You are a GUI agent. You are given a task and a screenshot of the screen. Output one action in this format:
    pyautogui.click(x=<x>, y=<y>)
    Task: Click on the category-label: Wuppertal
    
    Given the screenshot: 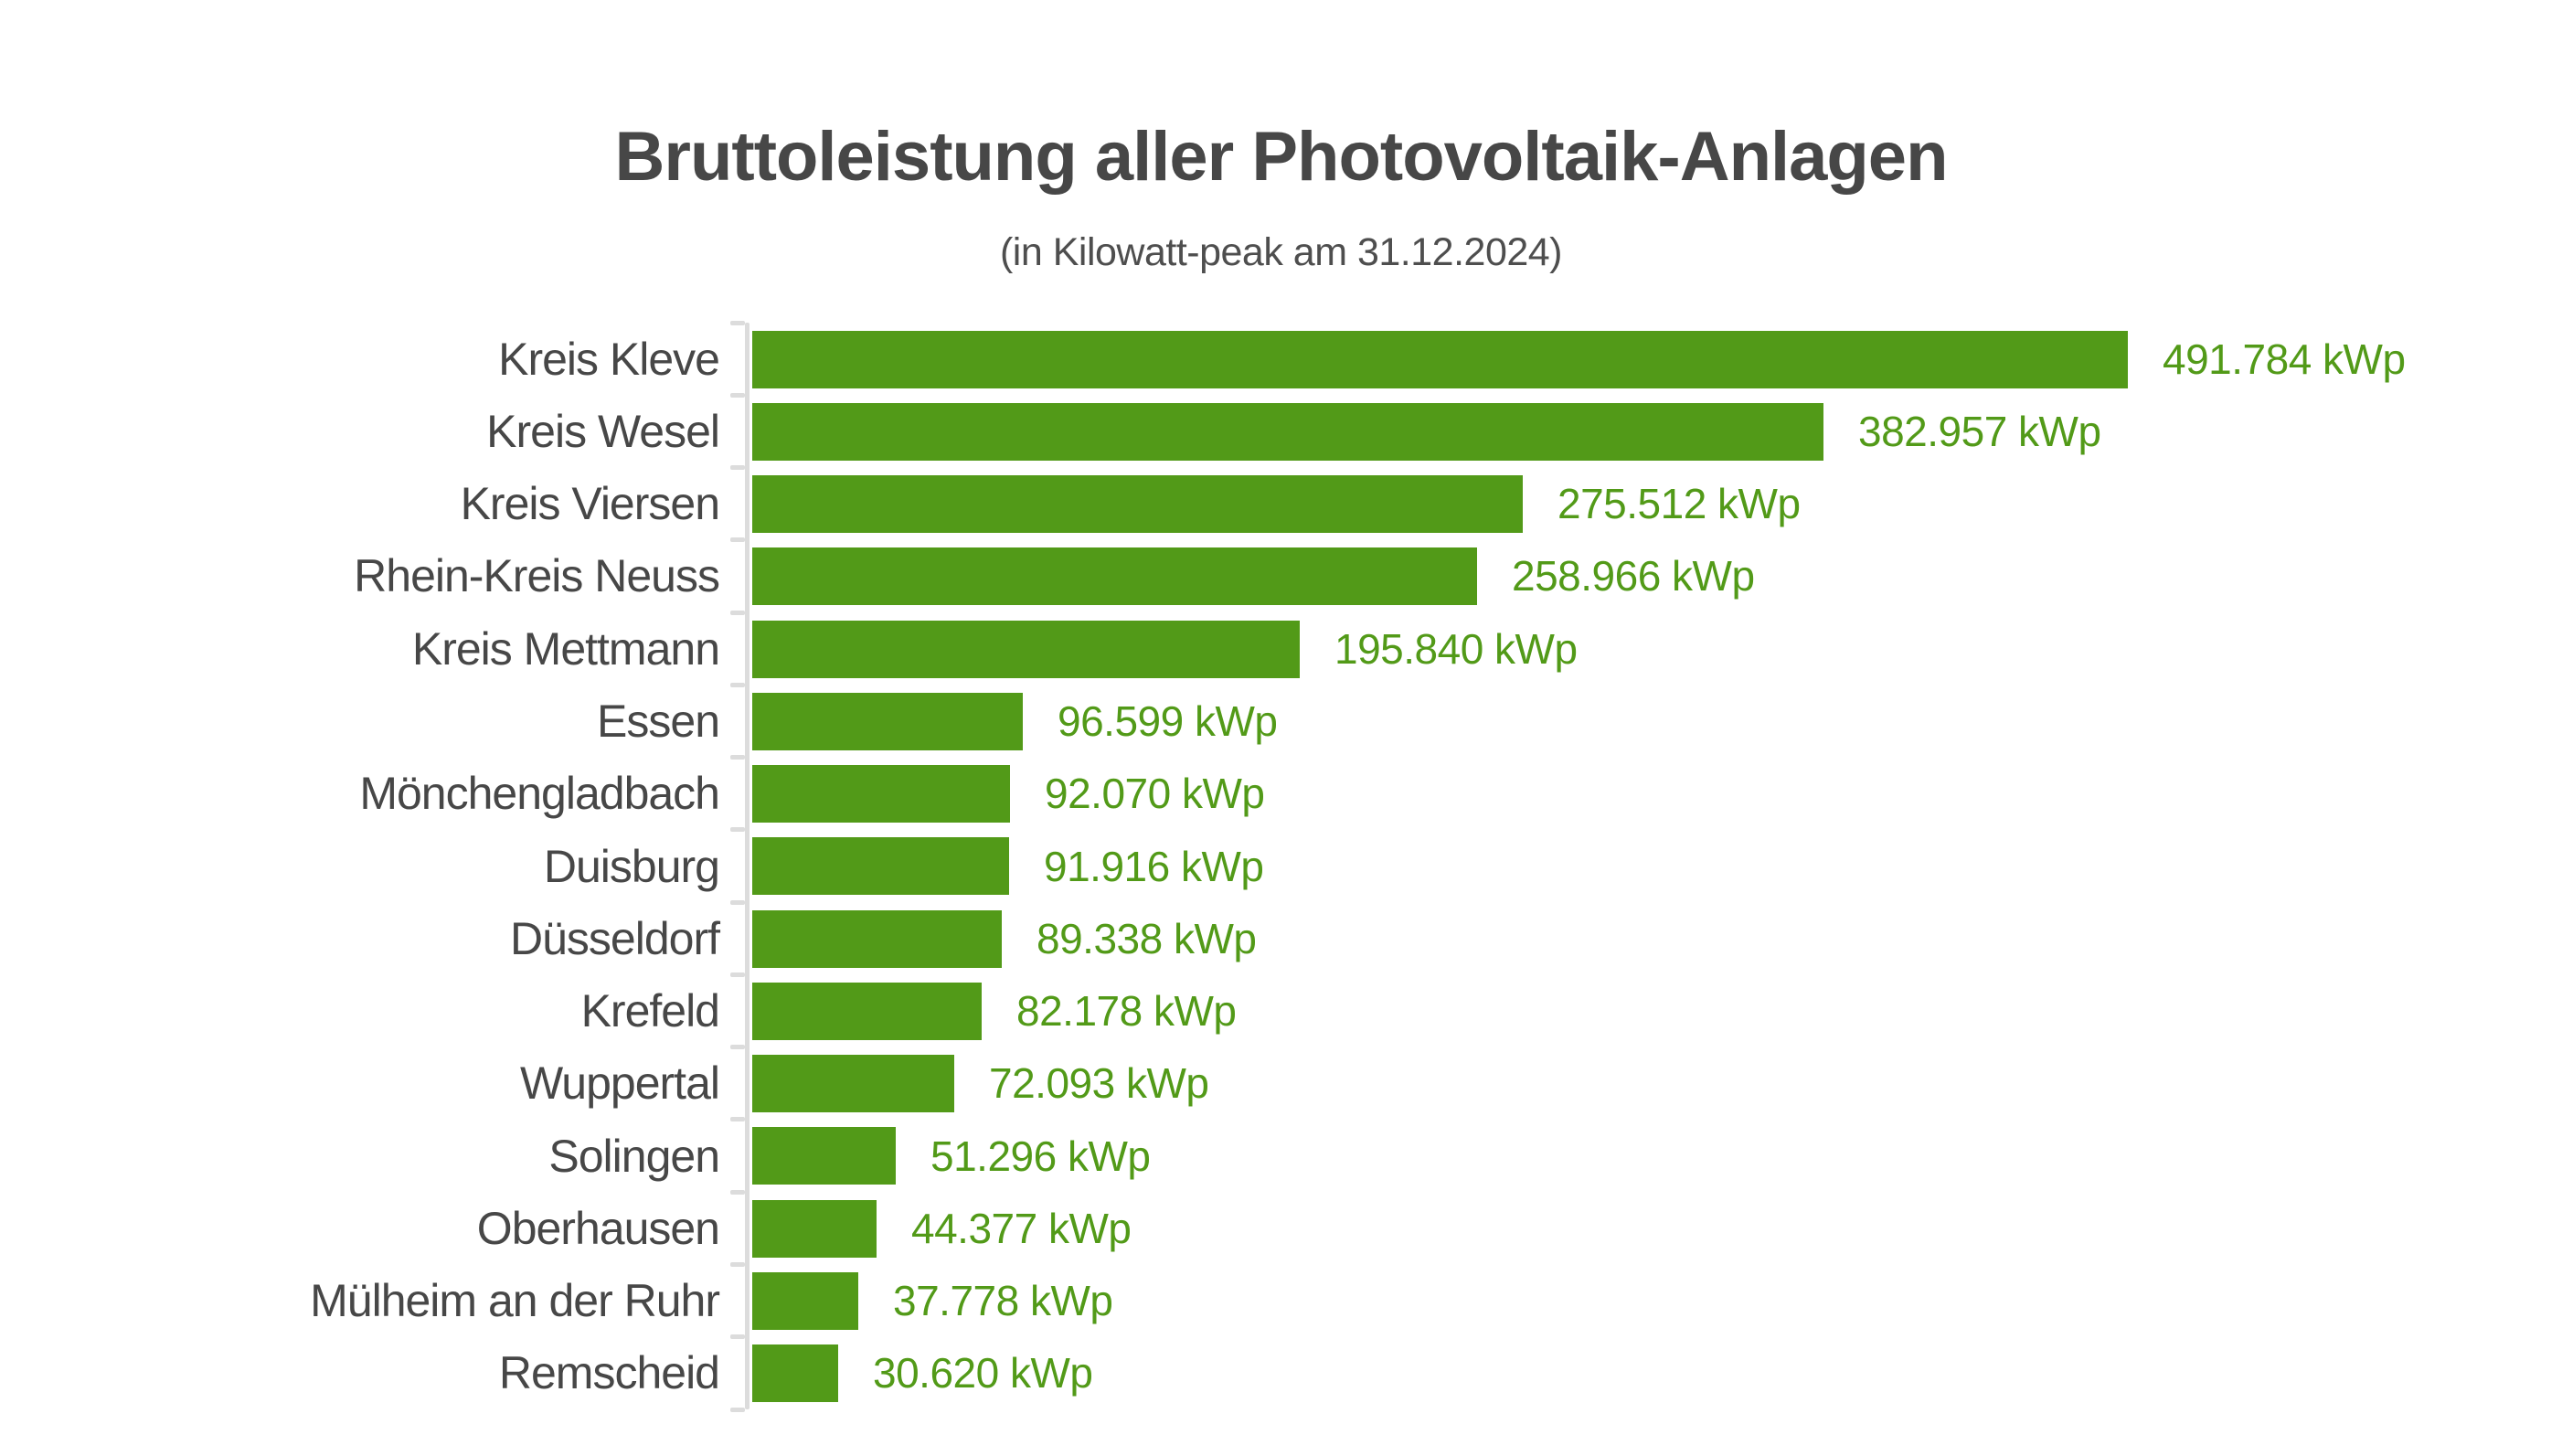 What is the action you would take?
    pyautogui.click(x=620, y=1083)
    